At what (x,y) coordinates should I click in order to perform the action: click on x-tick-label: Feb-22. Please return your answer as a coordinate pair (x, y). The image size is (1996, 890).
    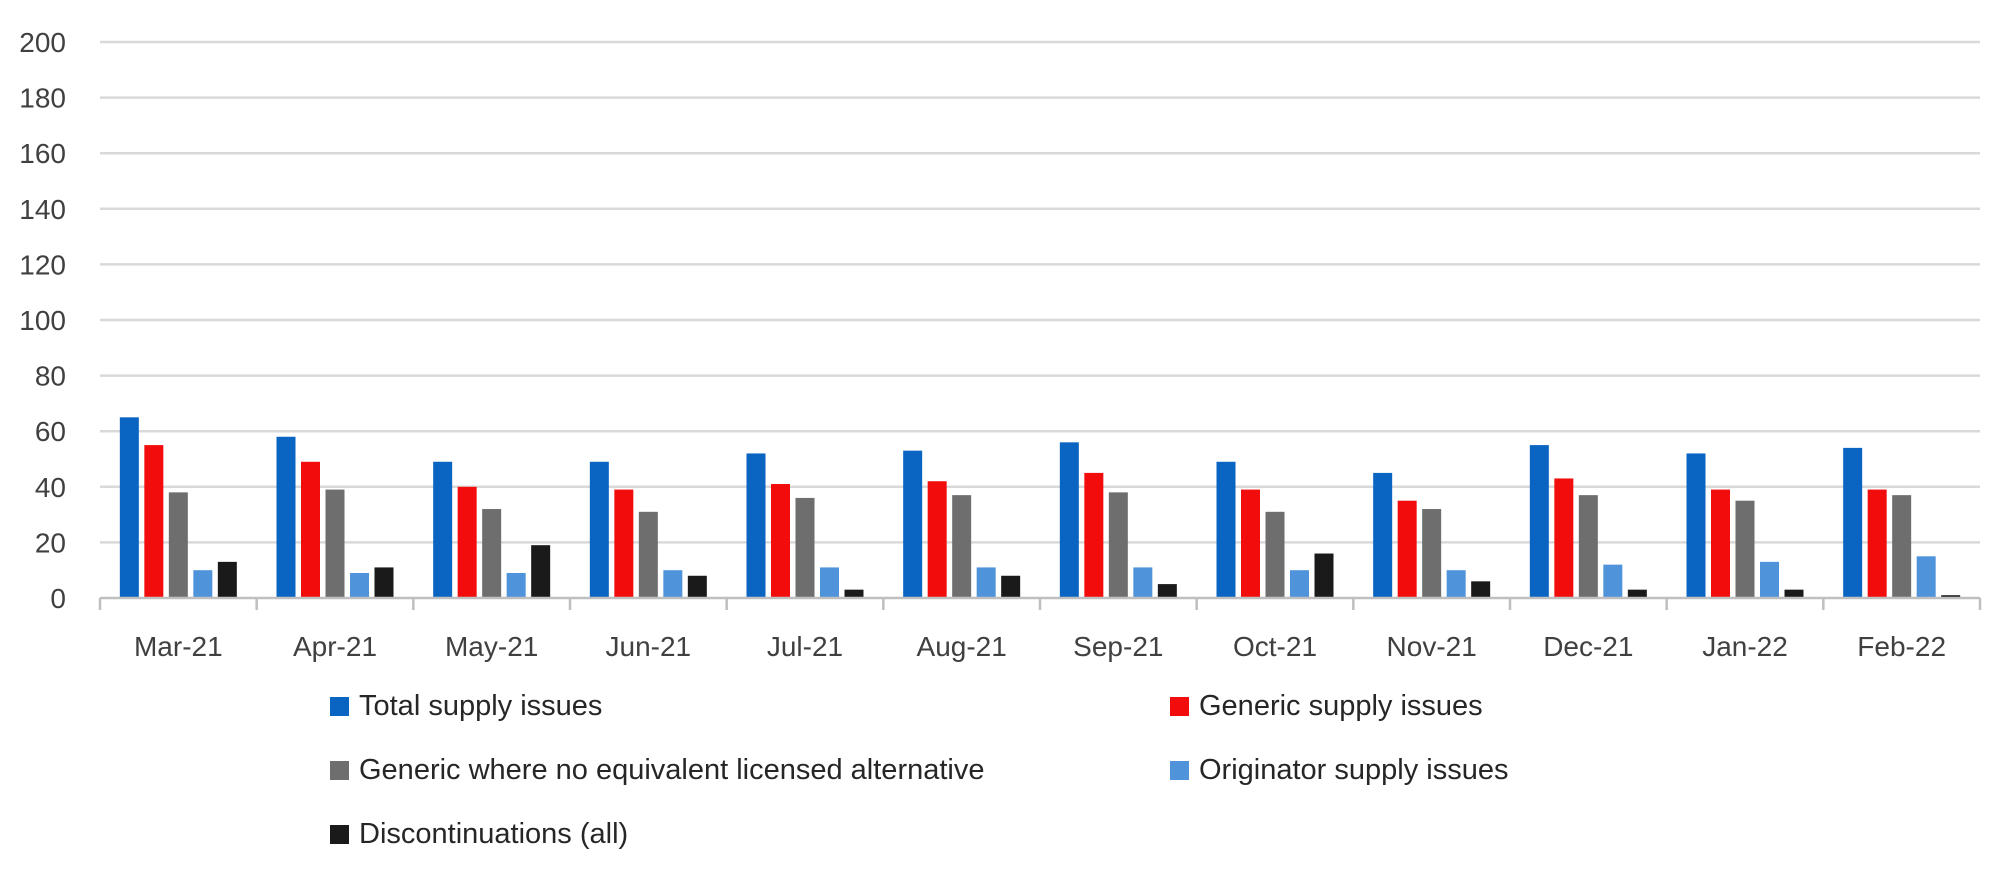
    Looking at the image, I should click on (1901, 646).